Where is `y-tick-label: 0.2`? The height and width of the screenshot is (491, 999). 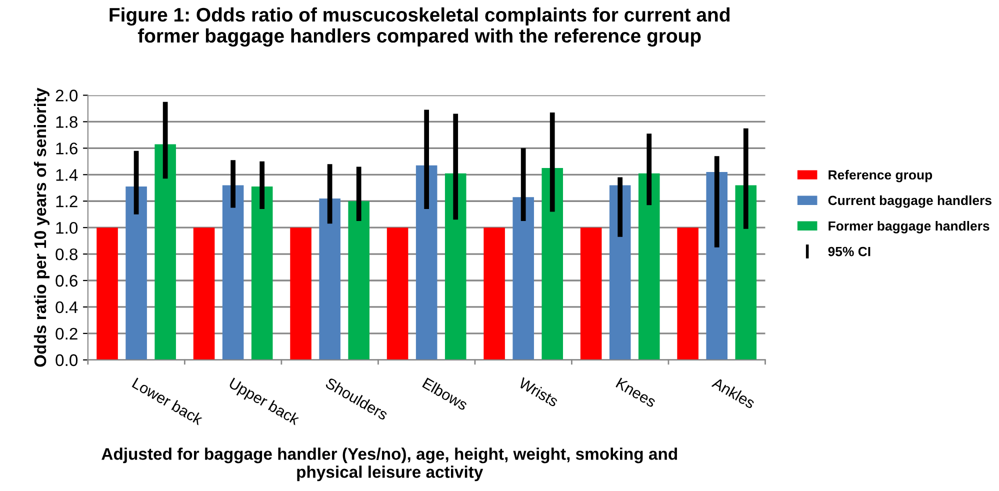 y-tick-label: 0.2 is located at coordinates (67, 334).